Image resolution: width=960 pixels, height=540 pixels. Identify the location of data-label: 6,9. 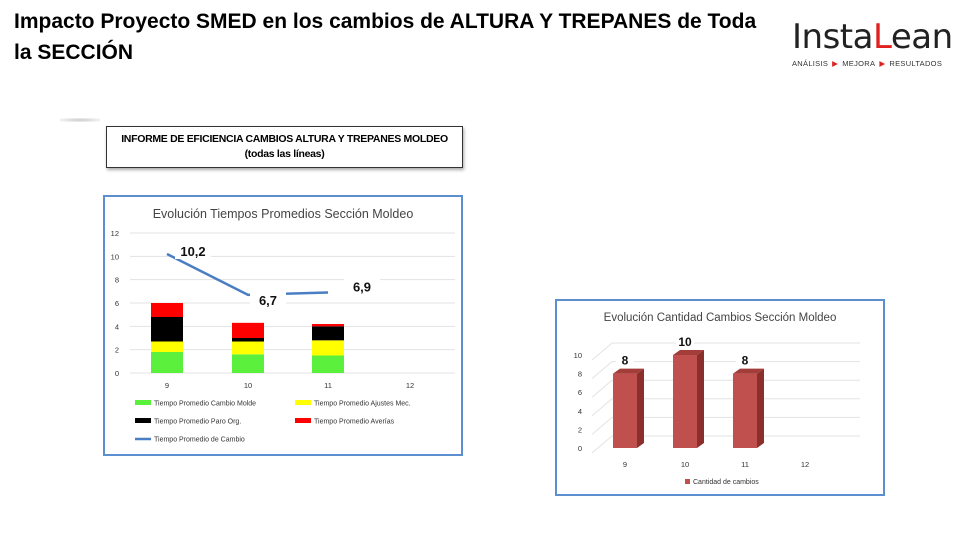
(362, 287).